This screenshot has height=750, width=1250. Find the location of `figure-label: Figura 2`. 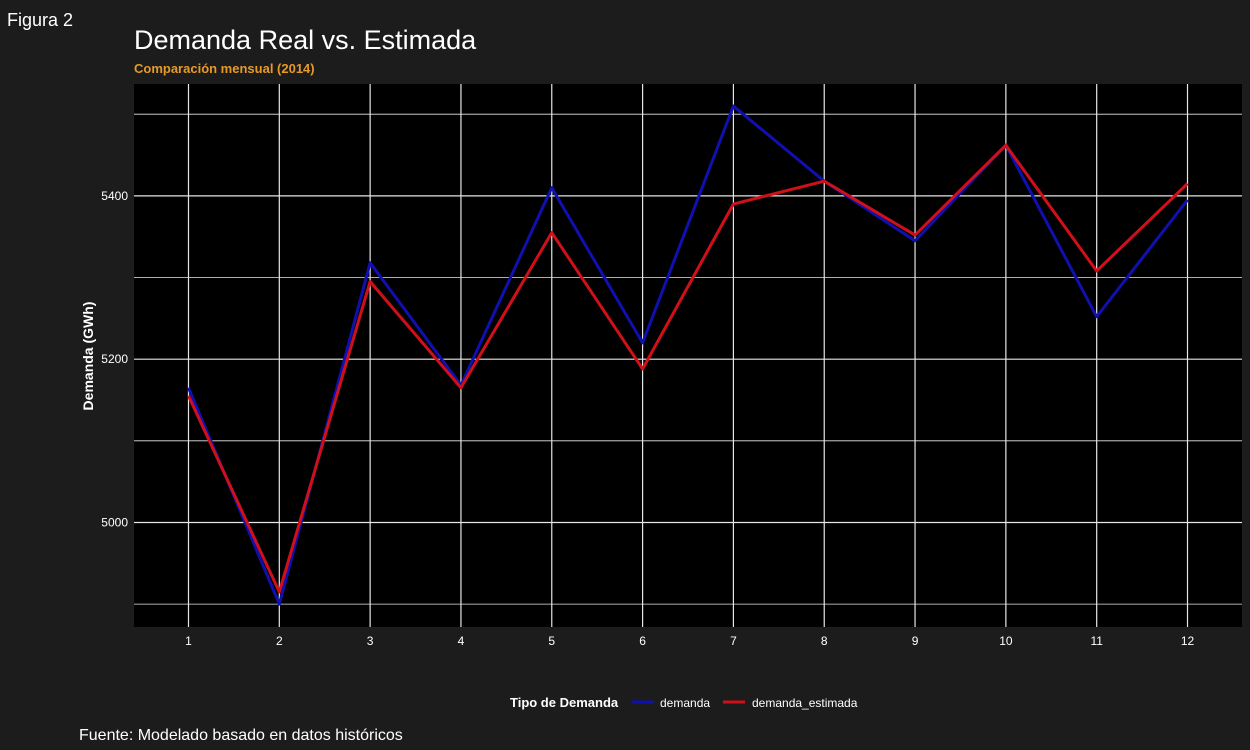

figure-label: Figura 2 is located at coordinates (40, 20).